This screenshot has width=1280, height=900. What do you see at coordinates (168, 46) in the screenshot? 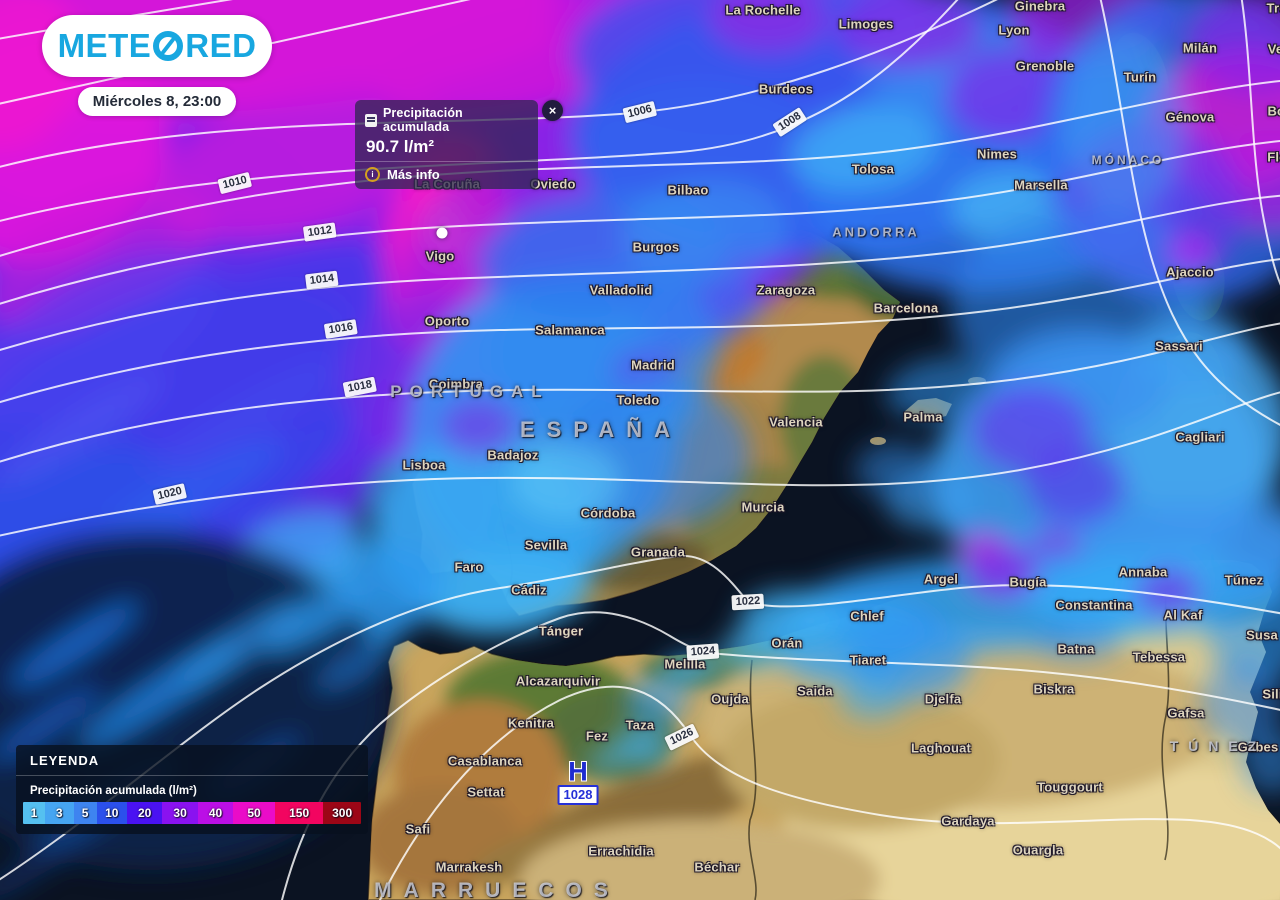
I see `meteored-o-icon` at bounding box center [168, 46].